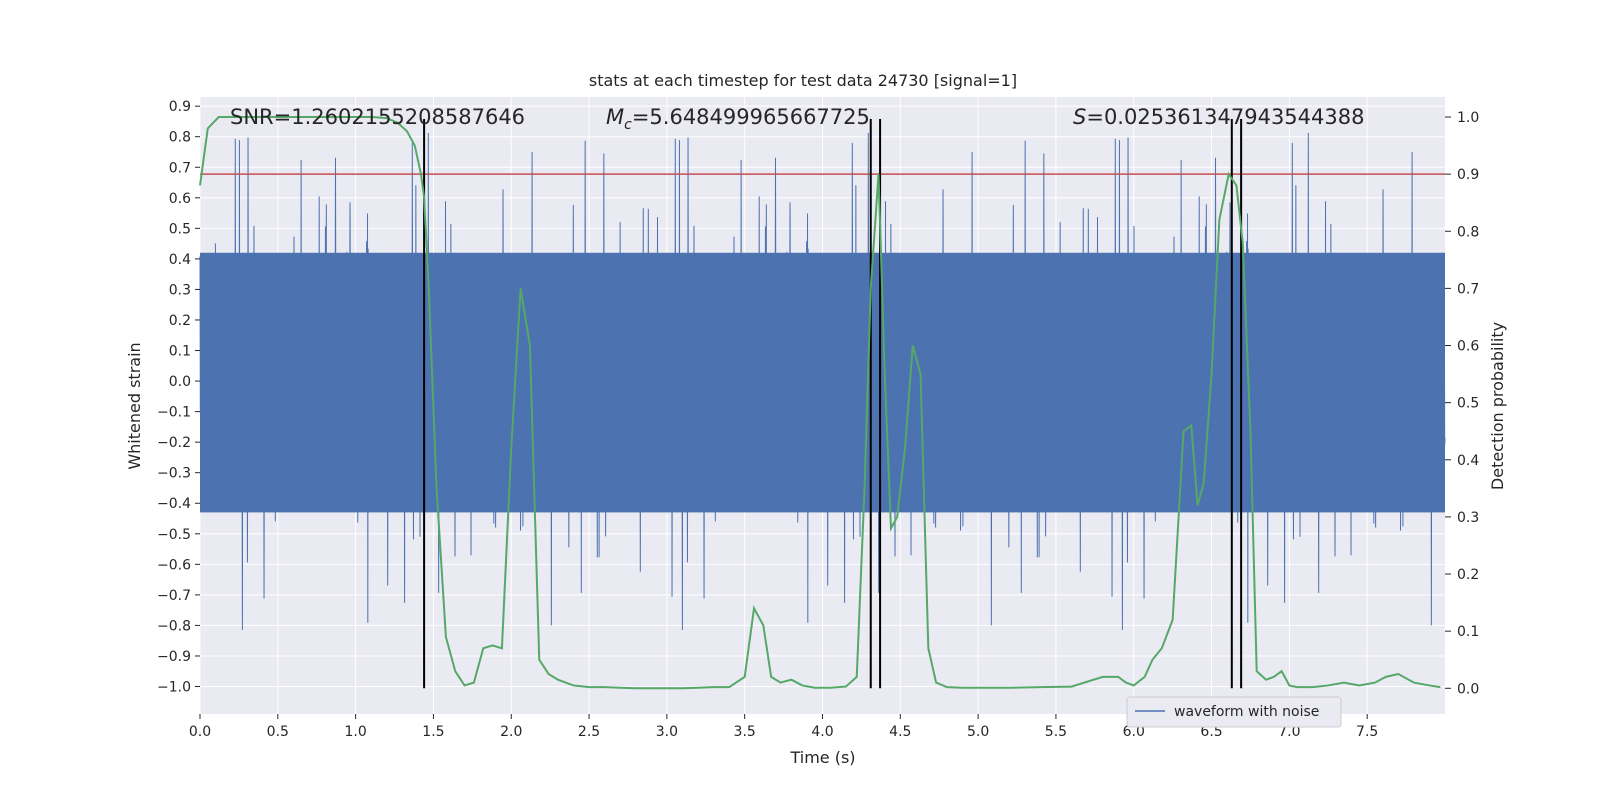  I want to click on s-value: =0.025361347943544388, so click(1225, 117).